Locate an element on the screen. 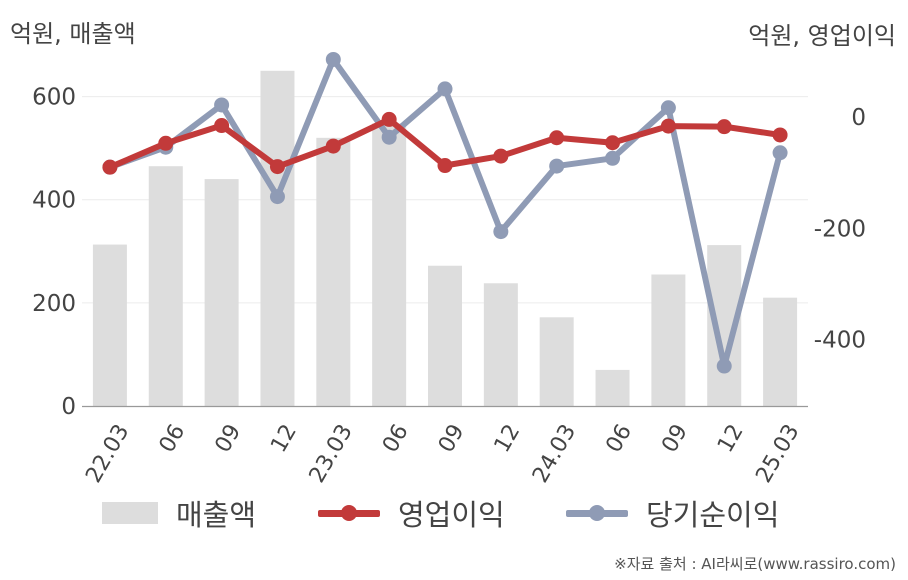 The image size is (908, 580). legend-label-operating-profit: 영업이익 is located at coordinates (451, 515).